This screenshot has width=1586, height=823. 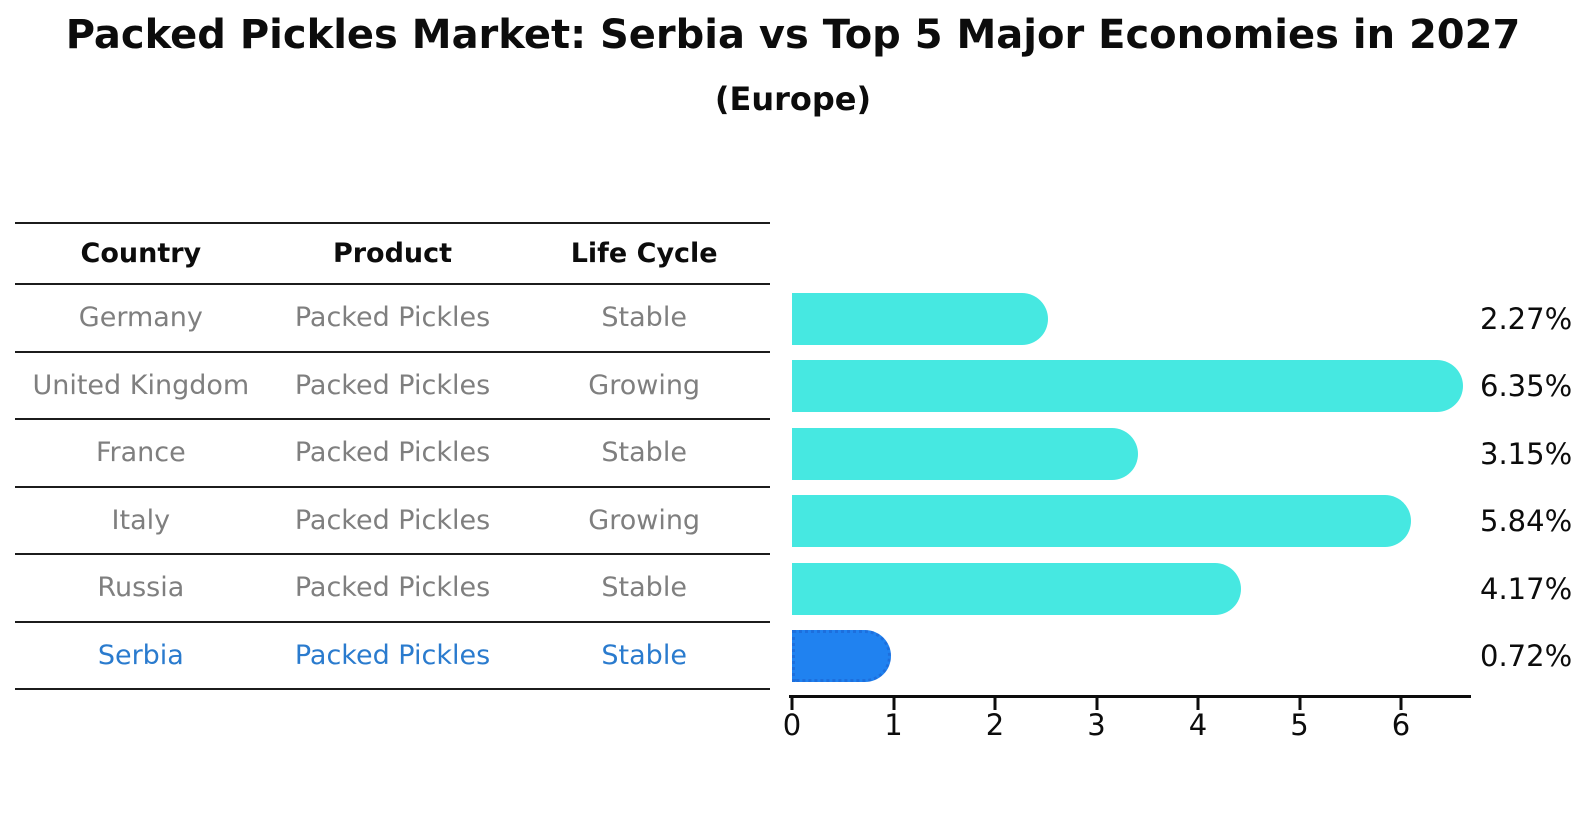 What do you see at coordinates (141, 253) in the screenshot?
I see `column-header-country: Country` at bounding box center [141, 253].